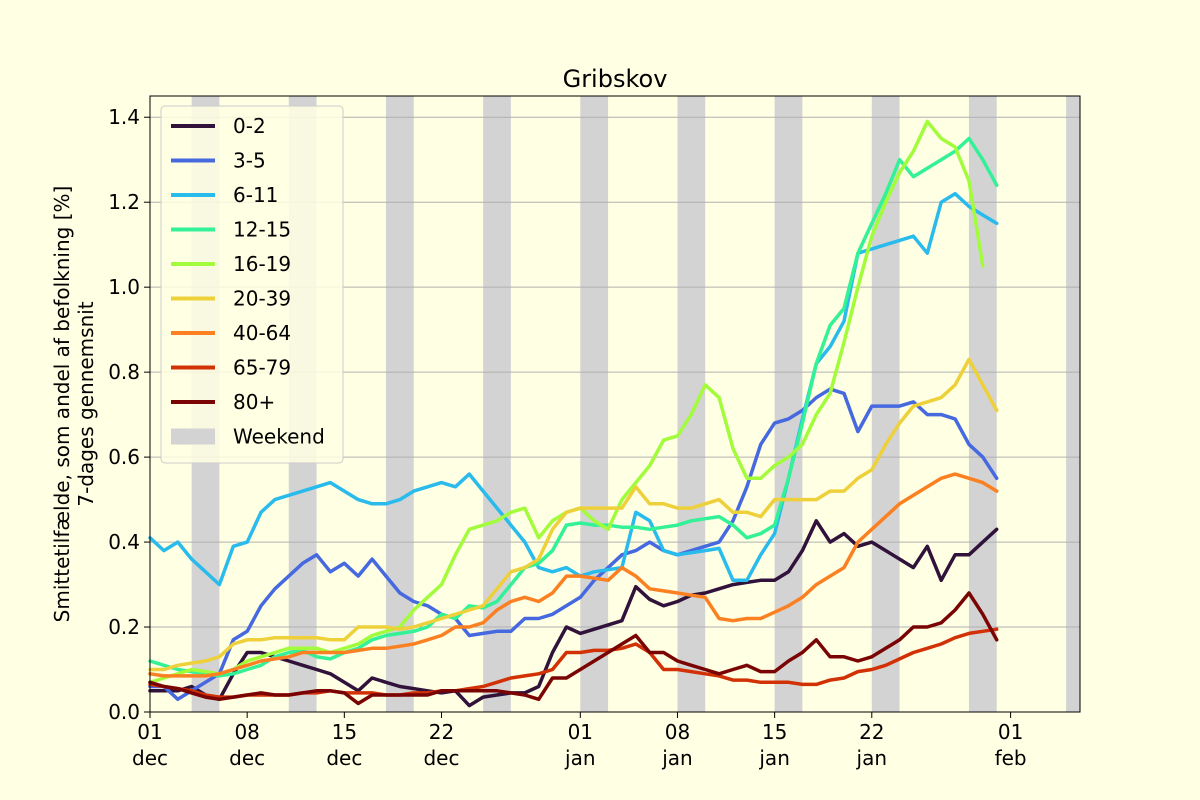  What do you see at coordinates (193, 436) in the screenshot?
I see `legend-swatch-weekend` at bounding box center [193, 436].